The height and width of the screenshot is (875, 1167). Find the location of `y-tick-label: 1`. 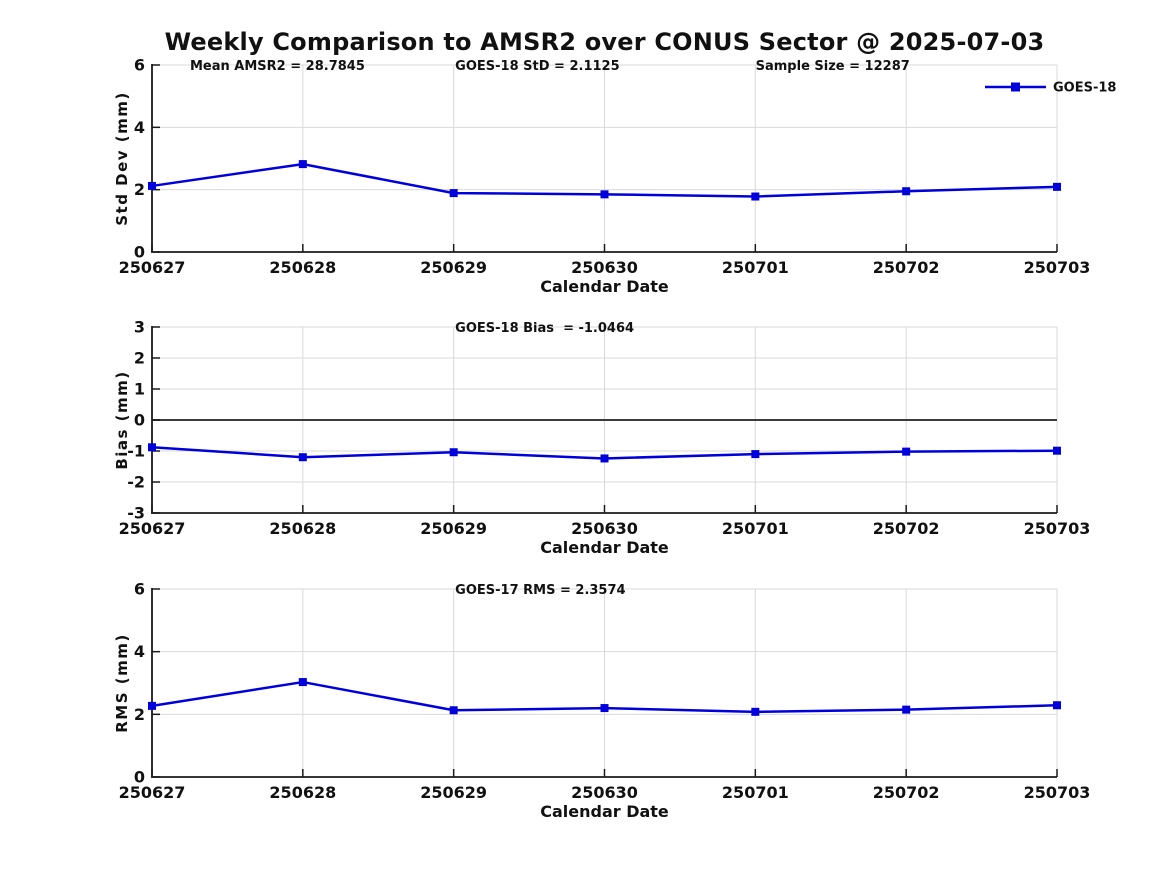

y-tick-label: 1 is located at coordinates (139, 389).